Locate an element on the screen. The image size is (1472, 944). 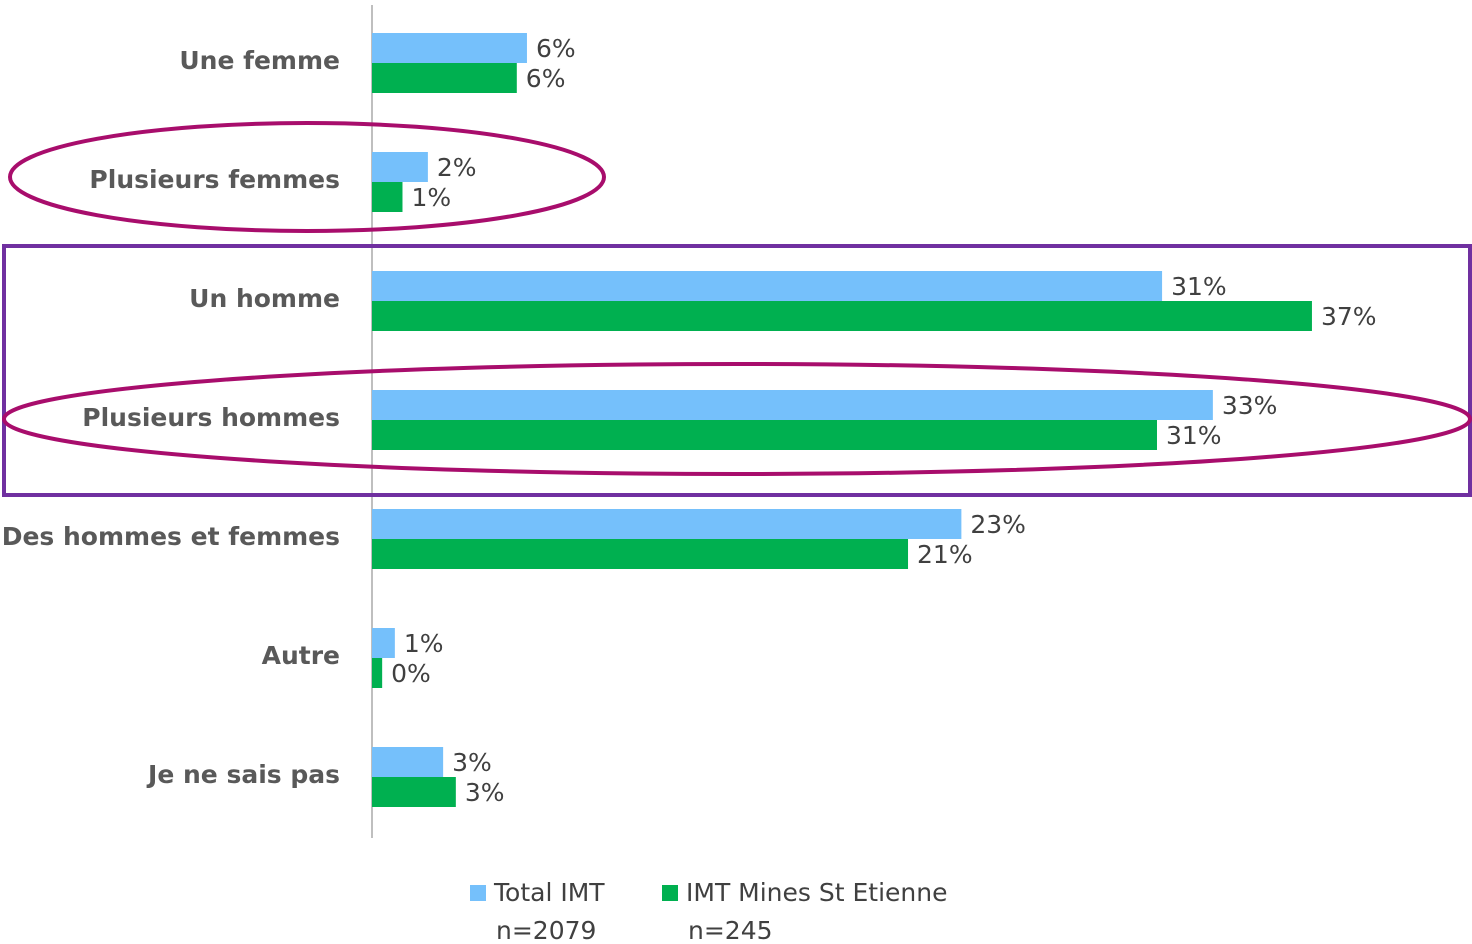
value-label: 37% is located at coordinates (1349, 316).